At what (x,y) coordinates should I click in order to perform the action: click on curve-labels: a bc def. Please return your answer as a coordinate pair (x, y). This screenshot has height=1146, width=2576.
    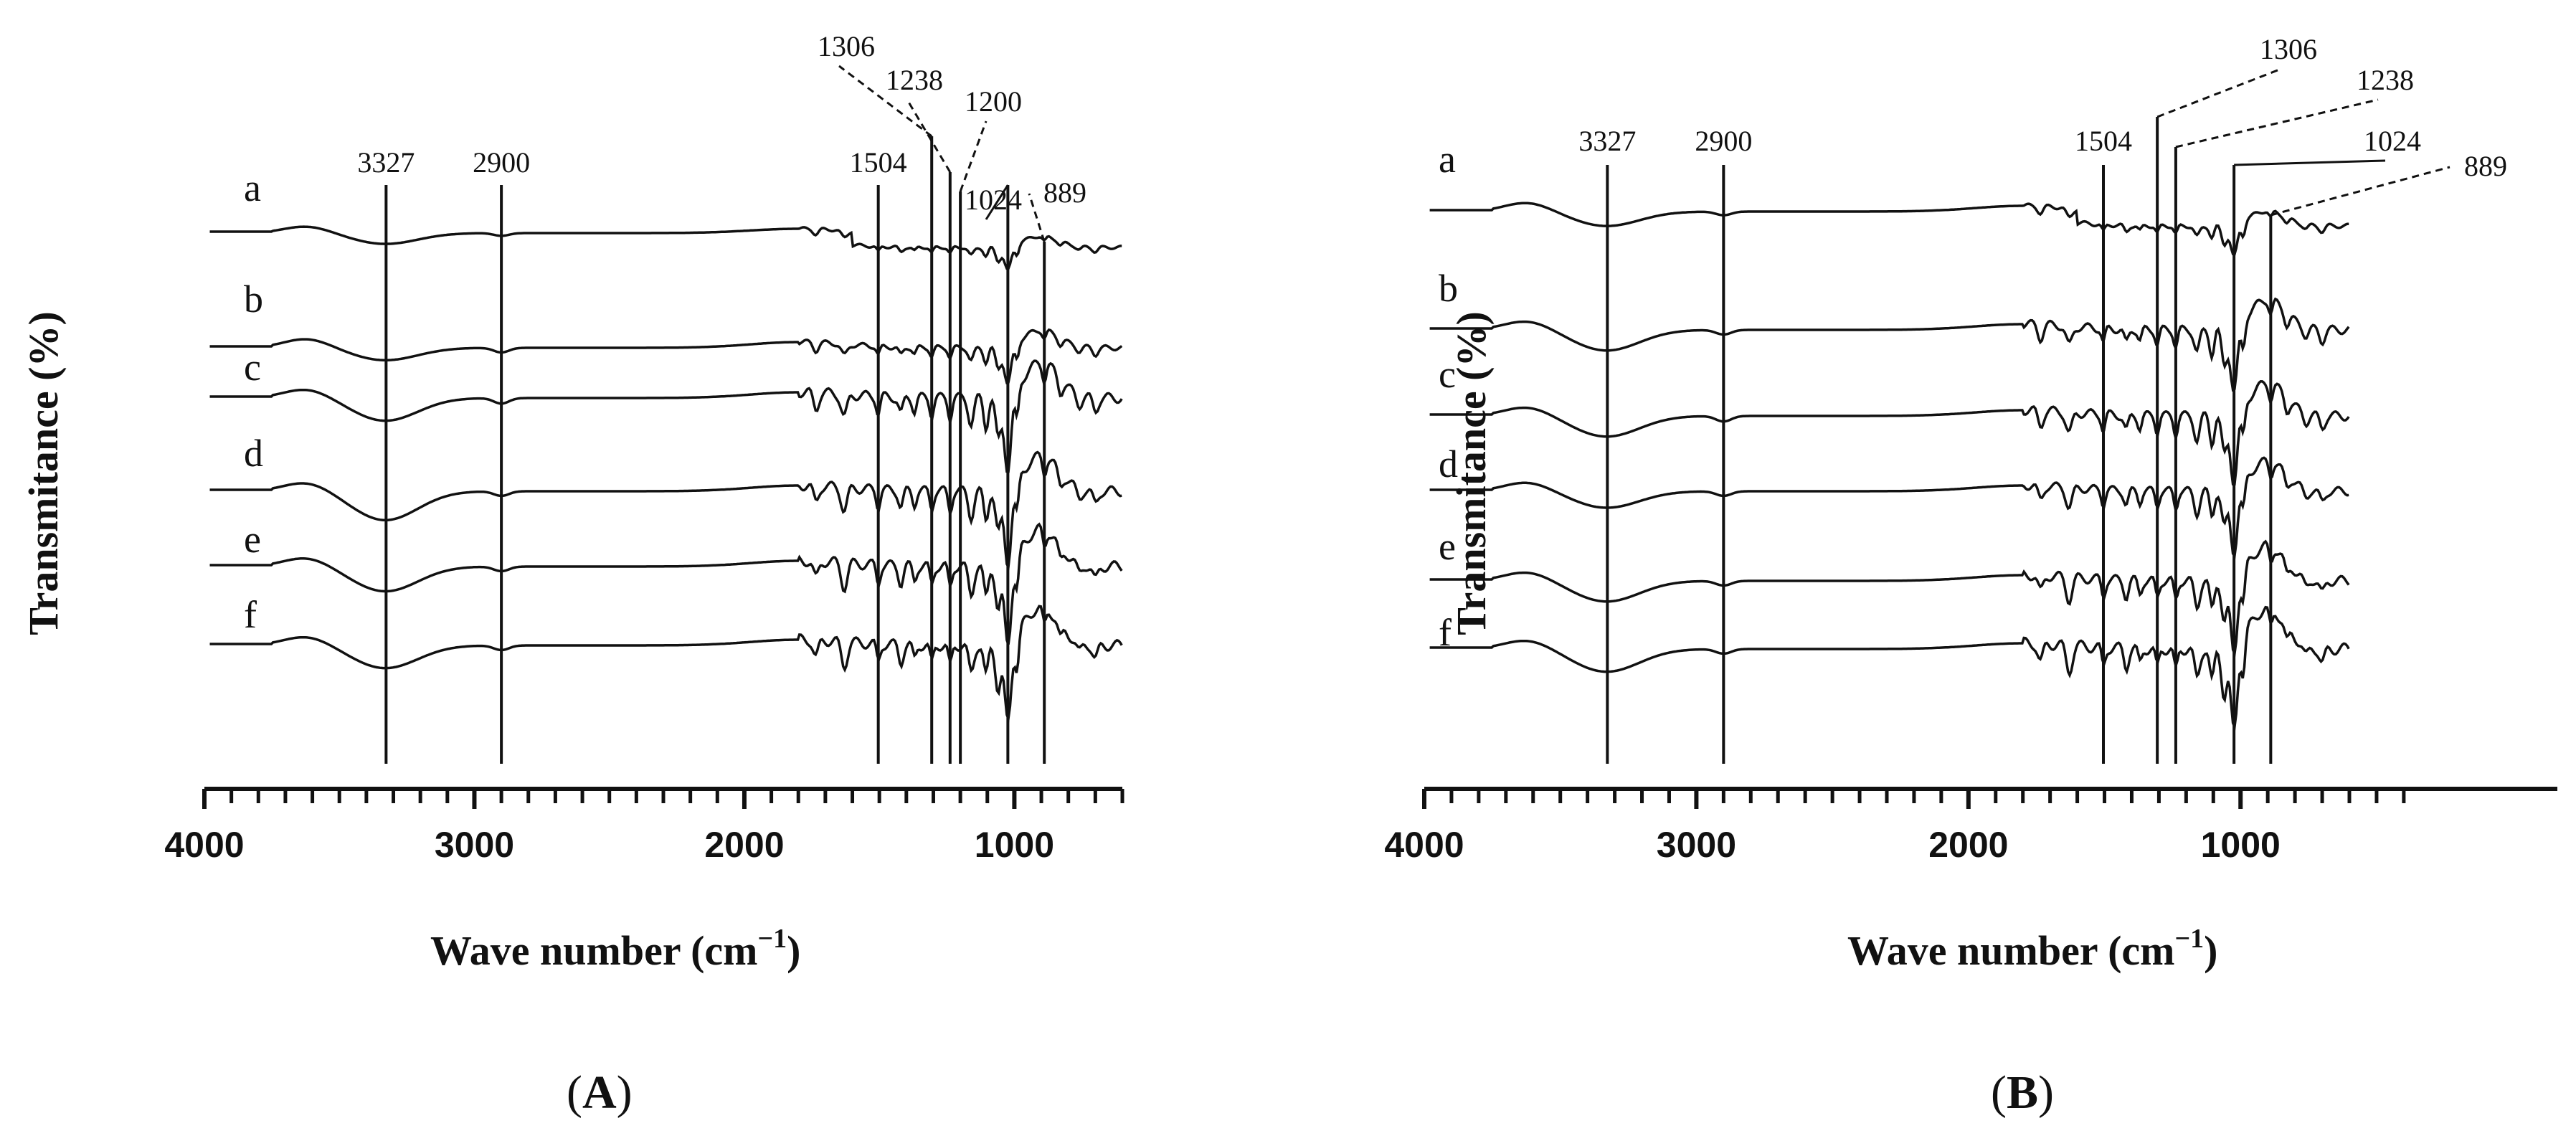
    Looking at the image, I should click on (1448, 396).